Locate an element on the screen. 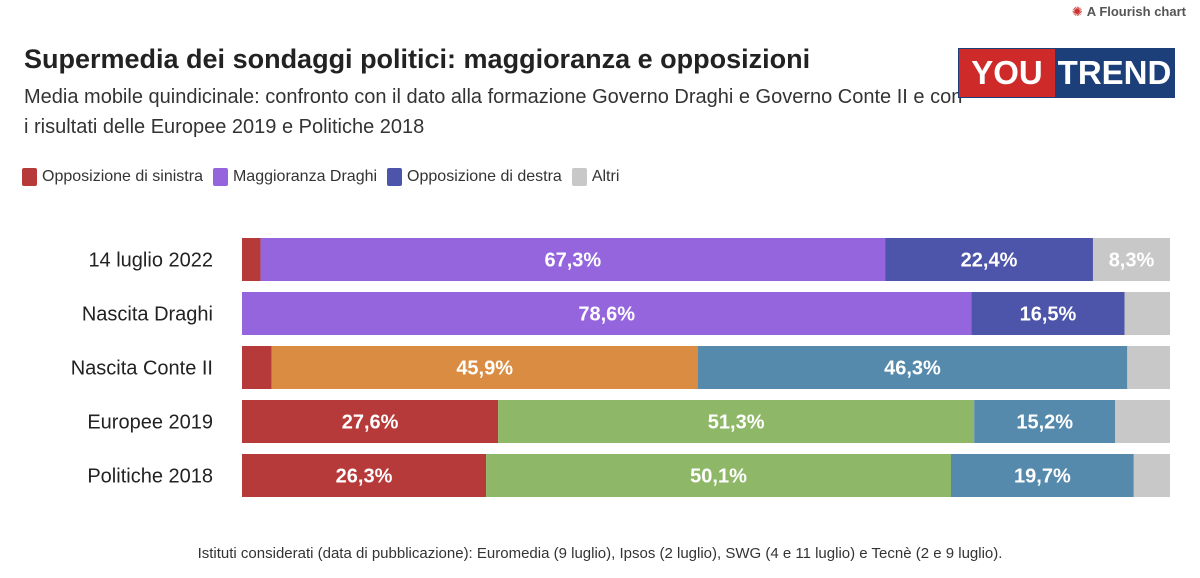  legend-item-maggioranza-draghi: Maggioranza Draghi is located at coordinates (295, 177).